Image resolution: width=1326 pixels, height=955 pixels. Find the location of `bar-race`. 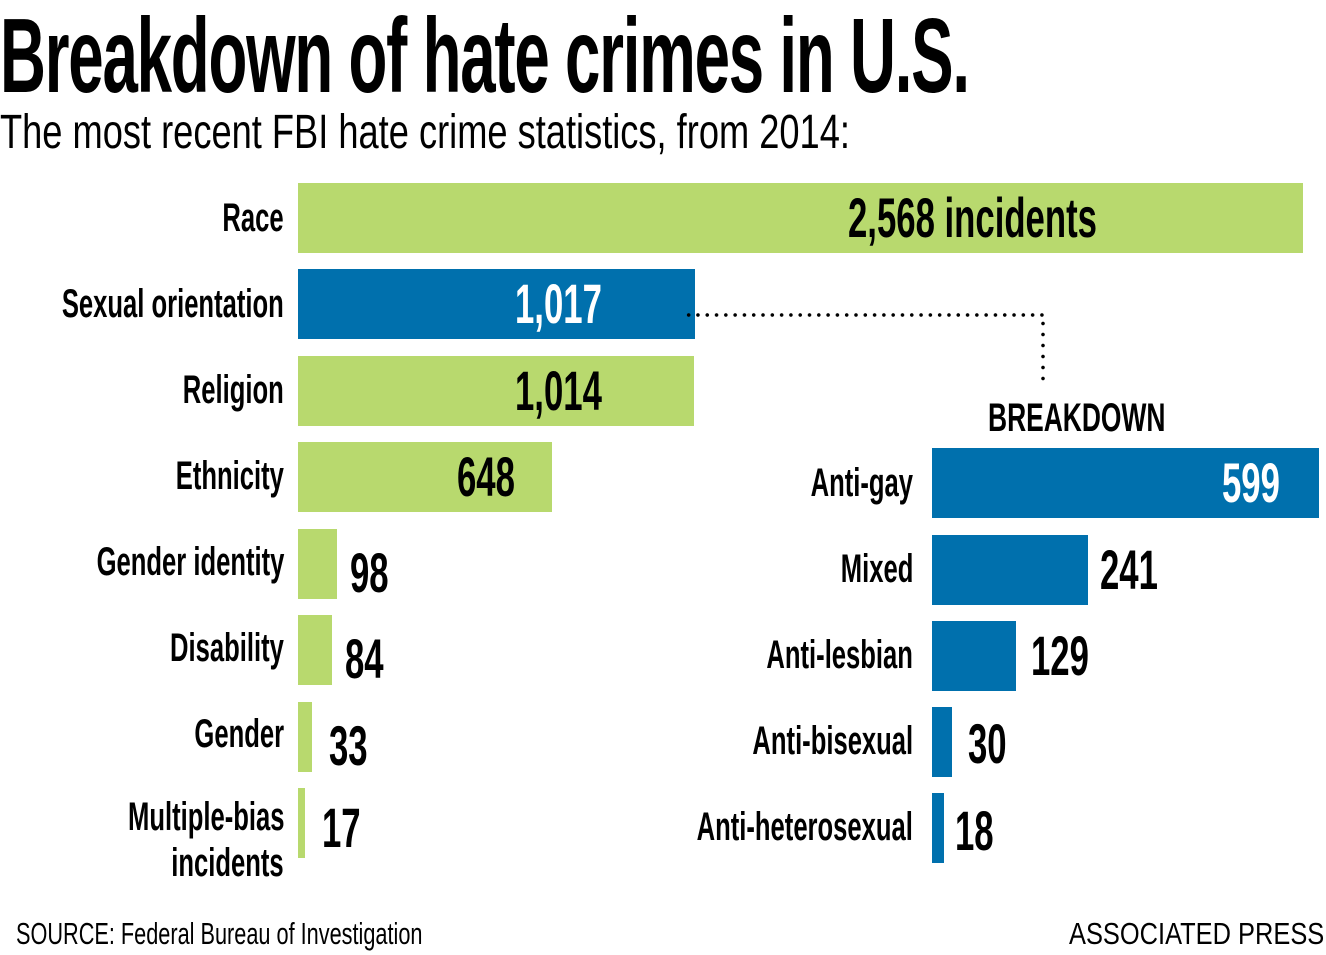

bar-race is located at coordinates (800, 218).